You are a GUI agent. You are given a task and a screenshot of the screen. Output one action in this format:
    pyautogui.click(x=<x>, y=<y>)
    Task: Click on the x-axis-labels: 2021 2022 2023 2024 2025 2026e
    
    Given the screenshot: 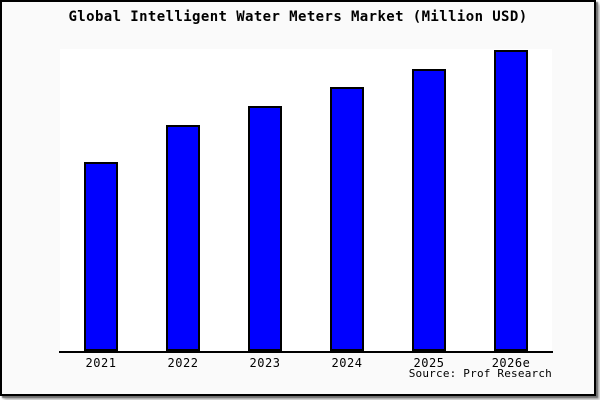 What is the action you would take?
    pyautogui.click(x=306, y=363)
    